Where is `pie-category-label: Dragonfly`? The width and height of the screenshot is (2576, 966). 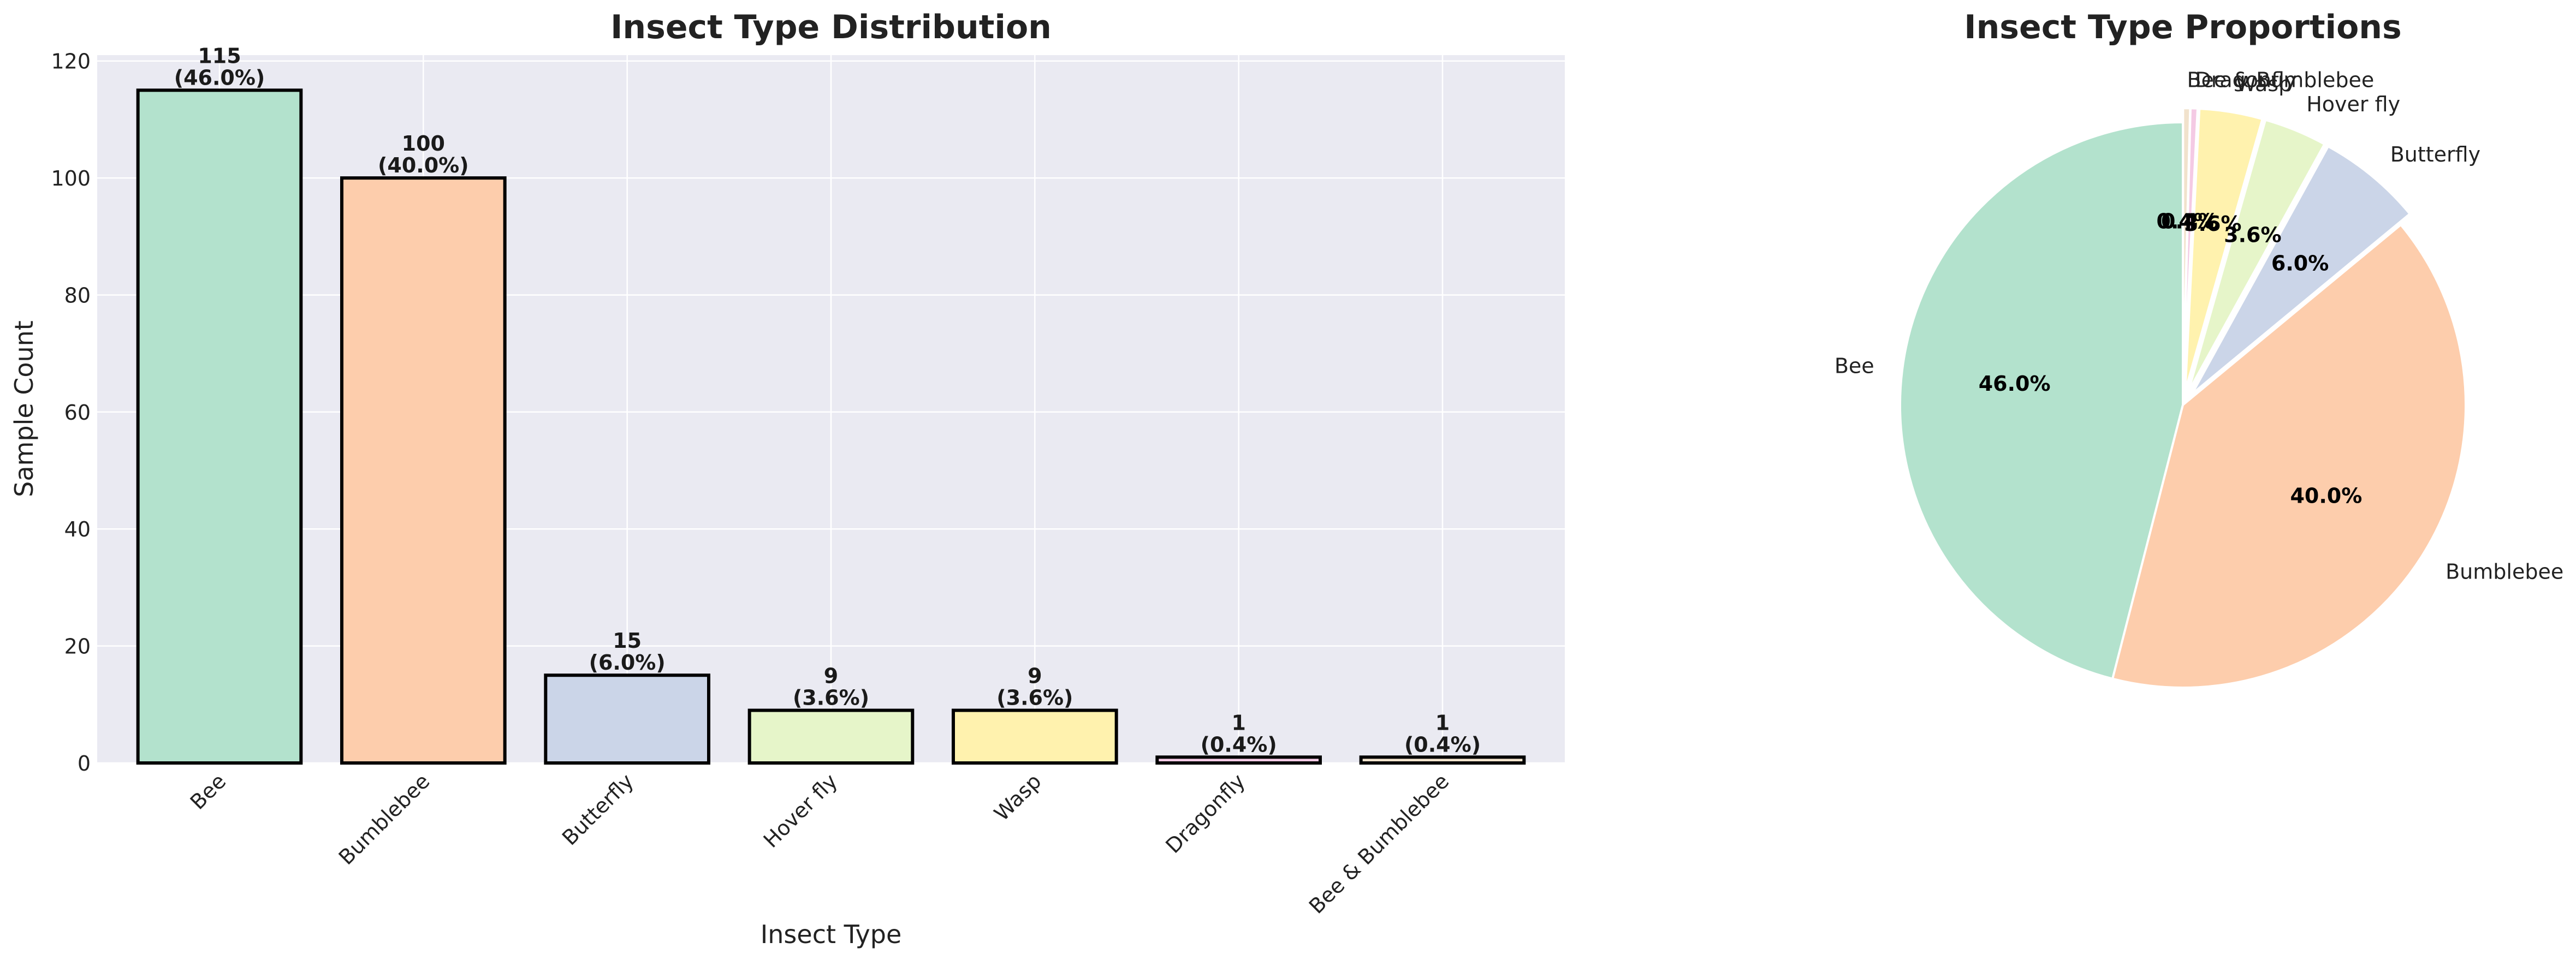 pie-category-label: Dragonfly is located at coordinates (2245, 80).